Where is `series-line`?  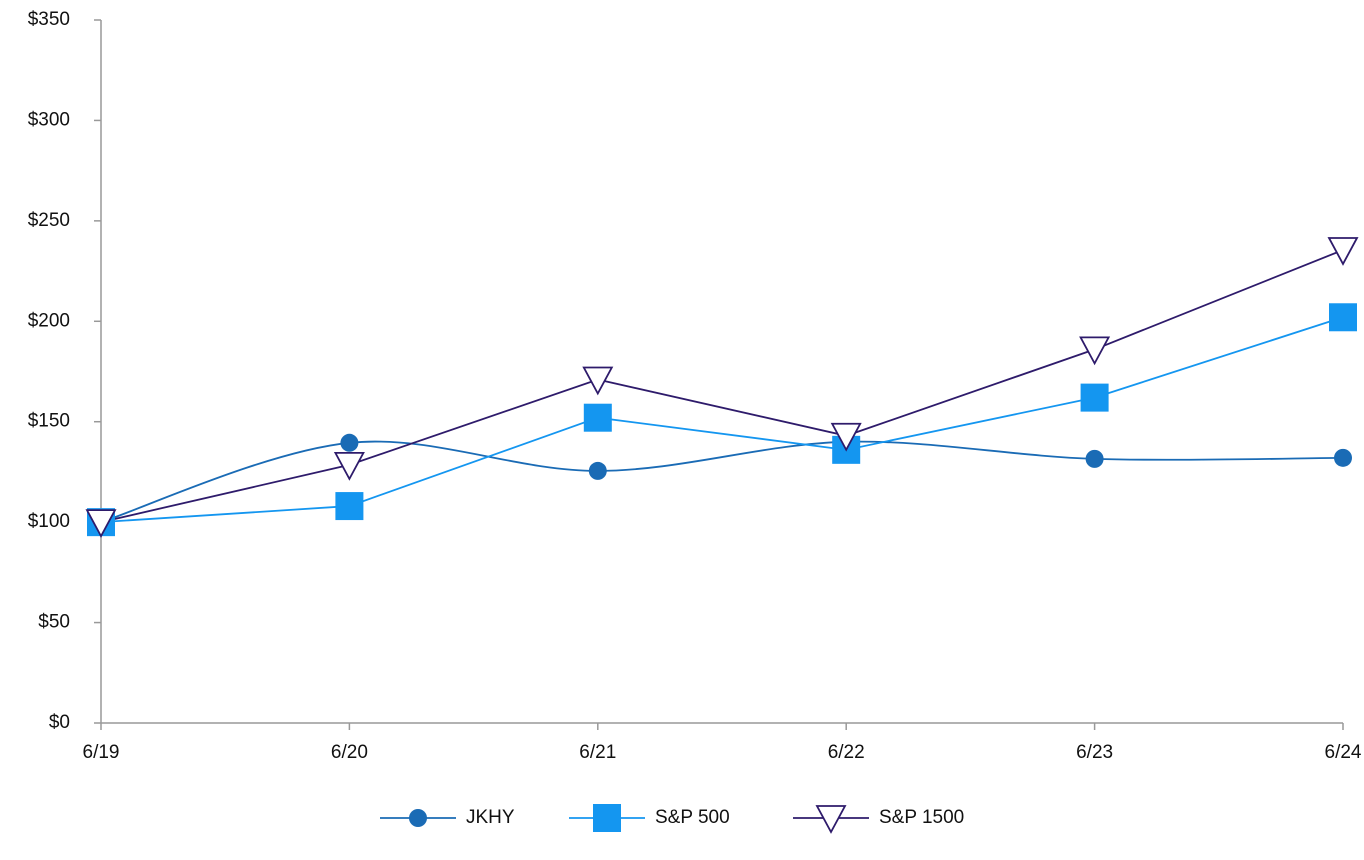 series-line is located at coordinates (722, 482).